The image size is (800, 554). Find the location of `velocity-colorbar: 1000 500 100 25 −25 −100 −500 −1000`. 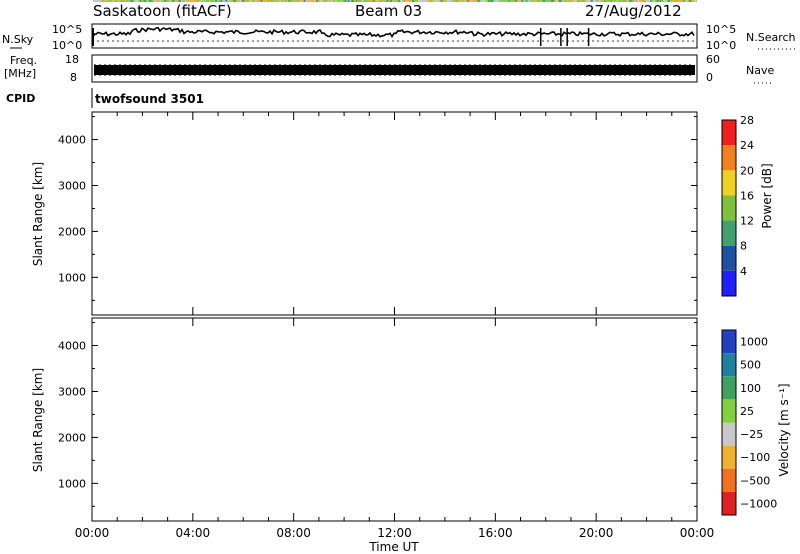

velocity-colorbar: 1000 500 100 25 −25 −100 −500 −1000 is located at coordinates (749, 422).